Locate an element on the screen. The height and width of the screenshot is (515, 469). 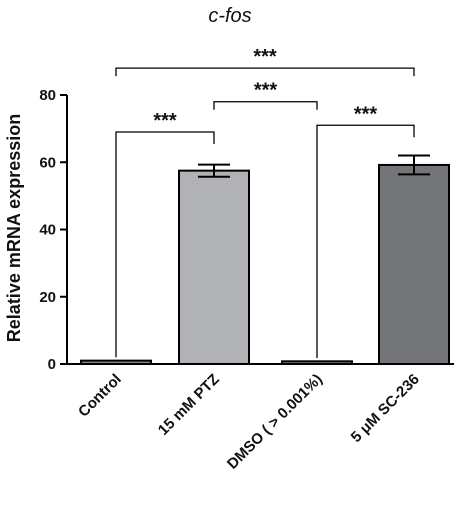
chart-title: c-fos is located at coordinates (229, 16).